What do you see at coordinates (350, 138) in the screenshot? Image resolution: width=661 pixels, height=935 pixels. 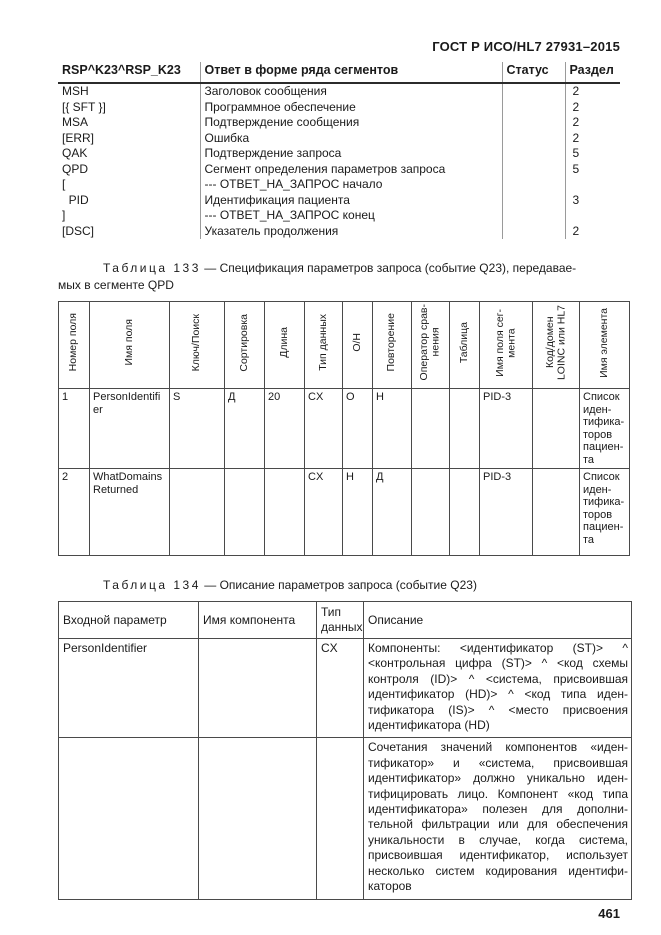 I see `segment-description-cell: Ошибка` at bounding box center [350, 138].